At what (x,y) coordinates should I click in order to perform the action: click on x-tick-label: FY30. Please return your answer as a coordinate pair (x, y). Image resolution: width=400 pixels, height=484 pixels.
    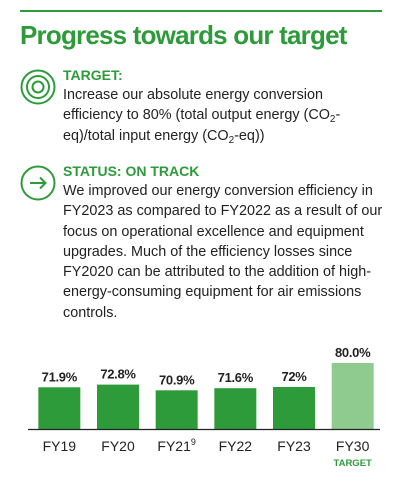
    Looking at the image, I should click on (353, 446).